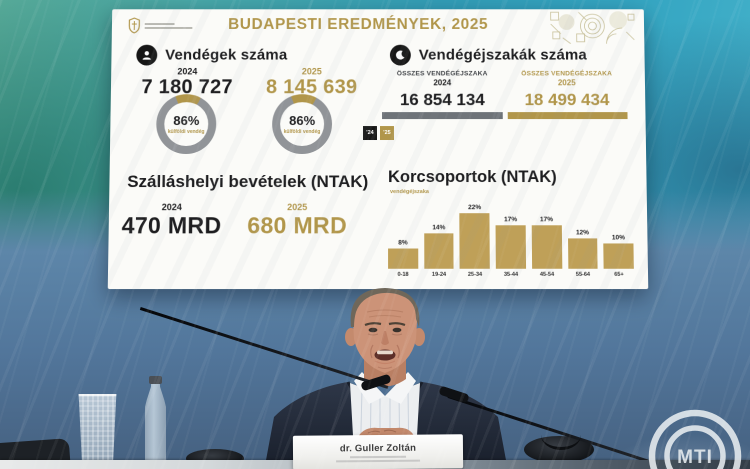 The image size is (750, 469). What do you see at coordinates (311, 87) in the screenshot?
I see `guests-2025-value: 8 145 639` at bounding box center [311, 87].